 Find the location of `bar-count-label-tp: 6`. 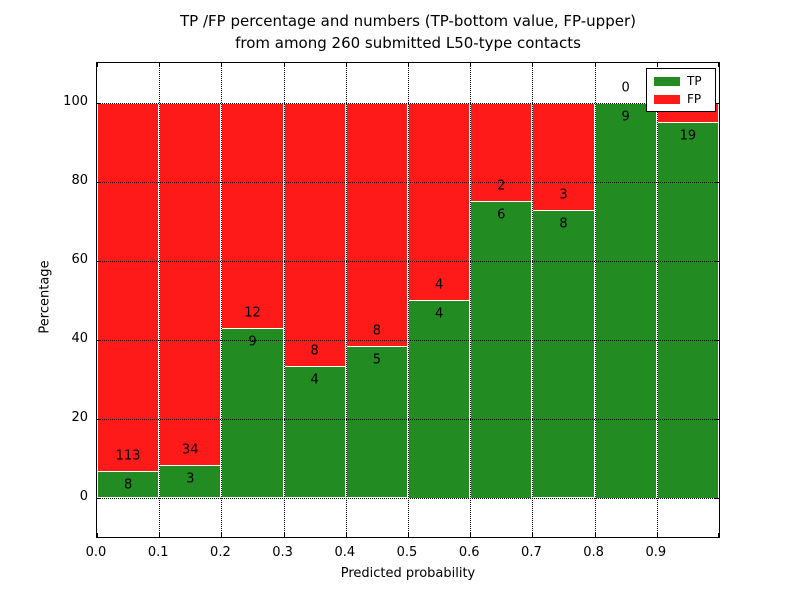

bar-count-label-tp: 6 is located at coordinates (501, 215).